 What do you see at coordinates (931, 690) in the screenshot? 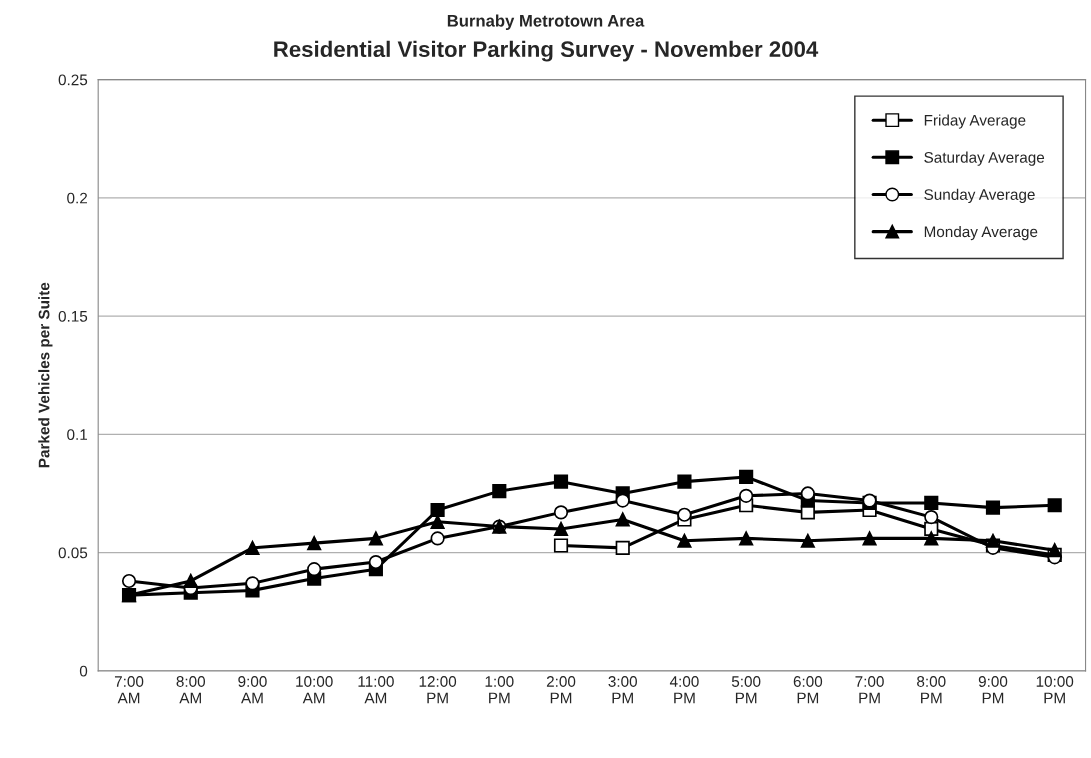
I see `x-tick-label: 8:00 PM` at bounding box center [931, 690].